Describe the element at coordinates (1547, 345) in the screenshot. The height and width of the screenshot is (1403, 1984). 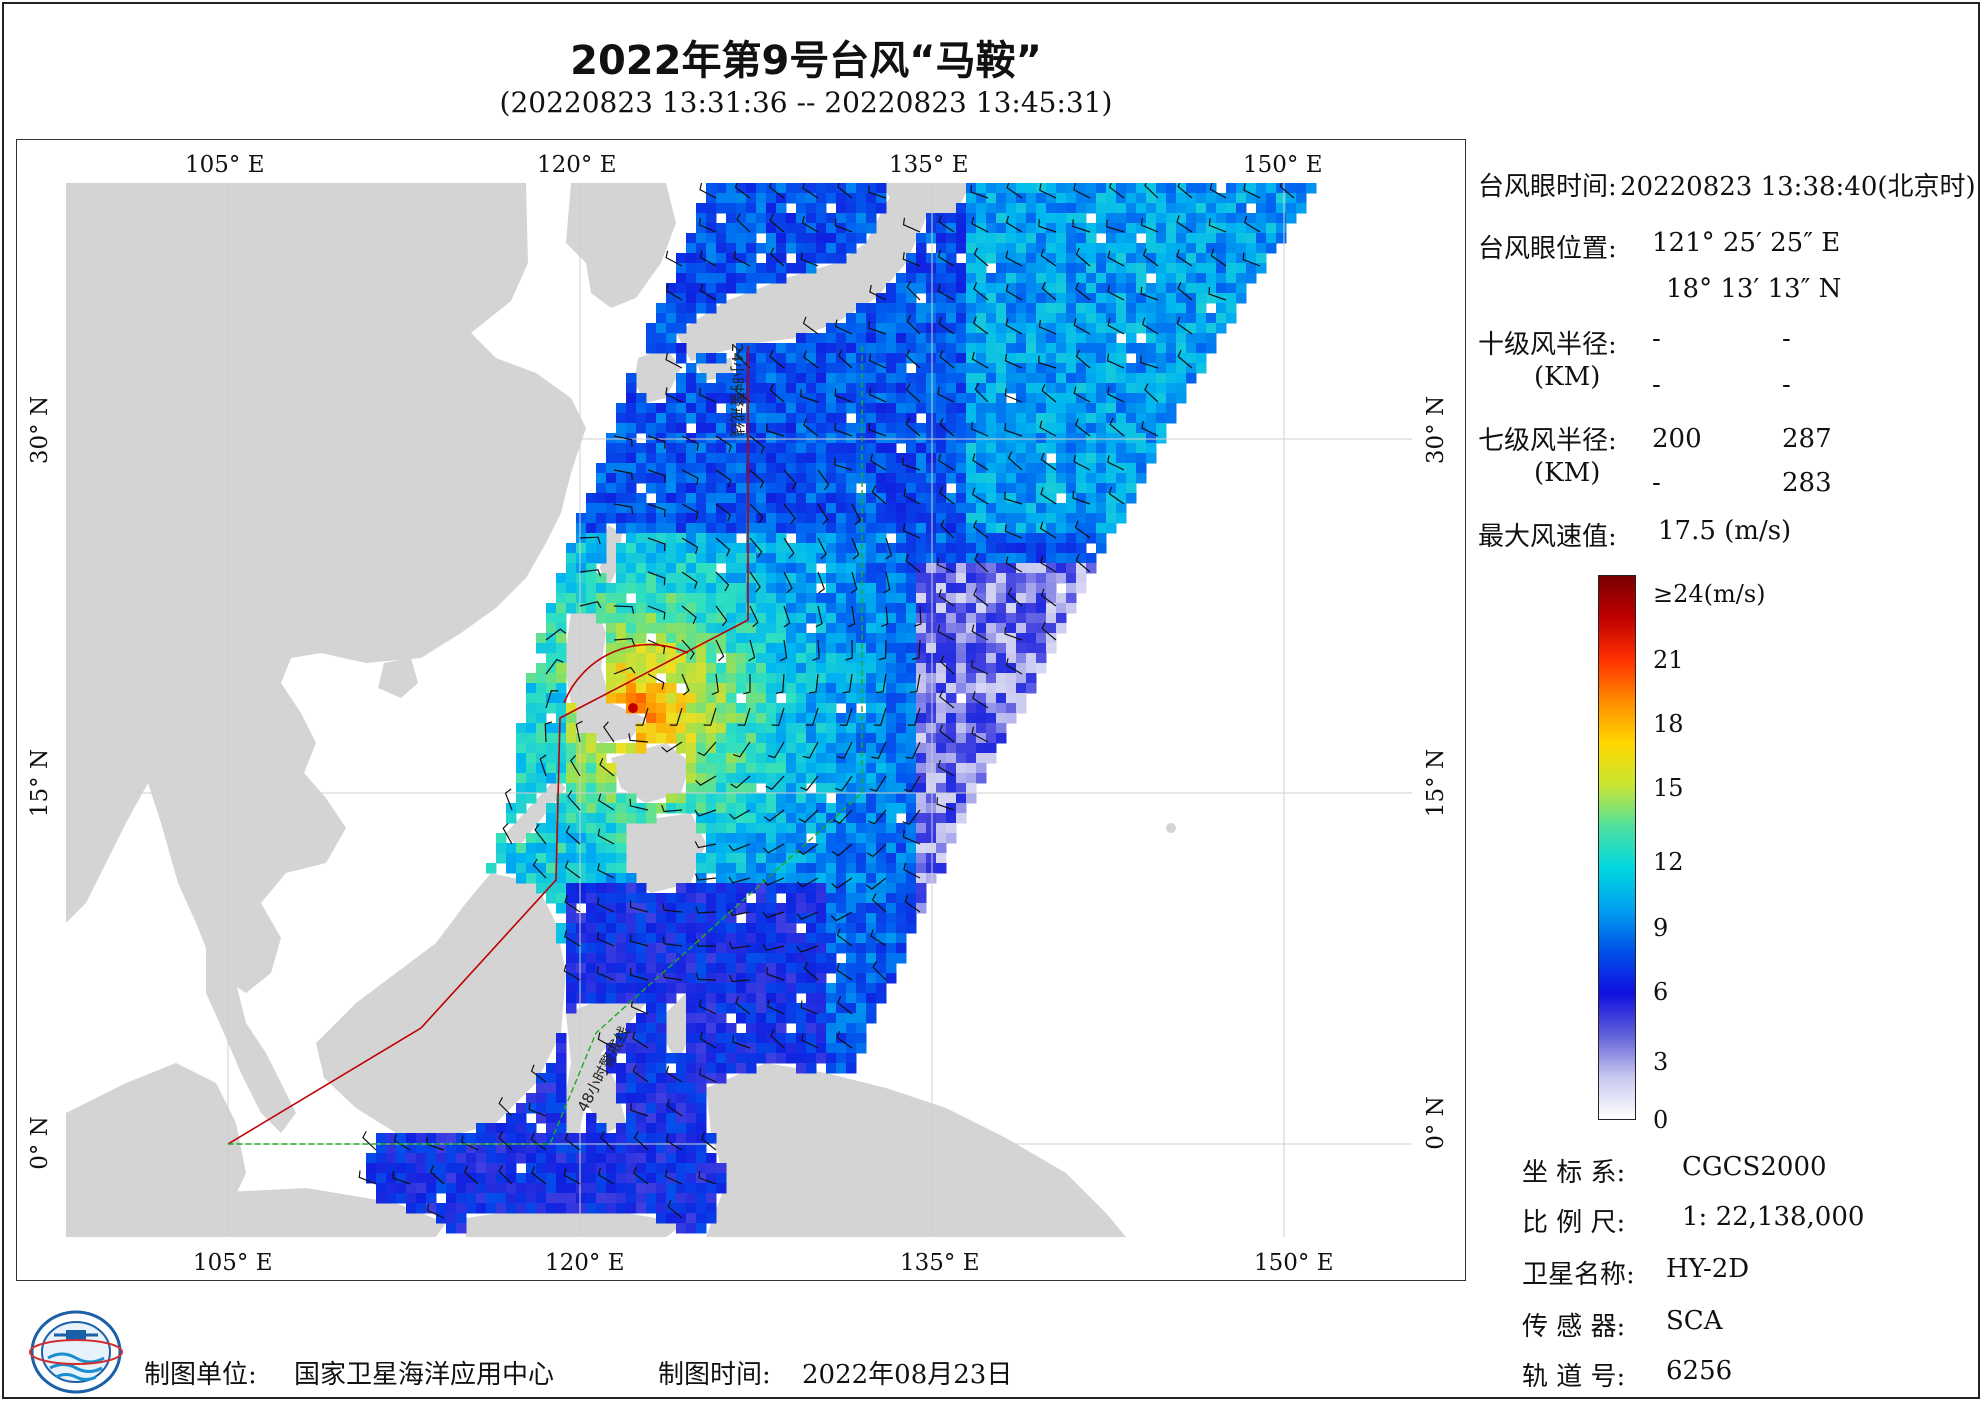
I see `r10-label: 十级风半径:` at that location.